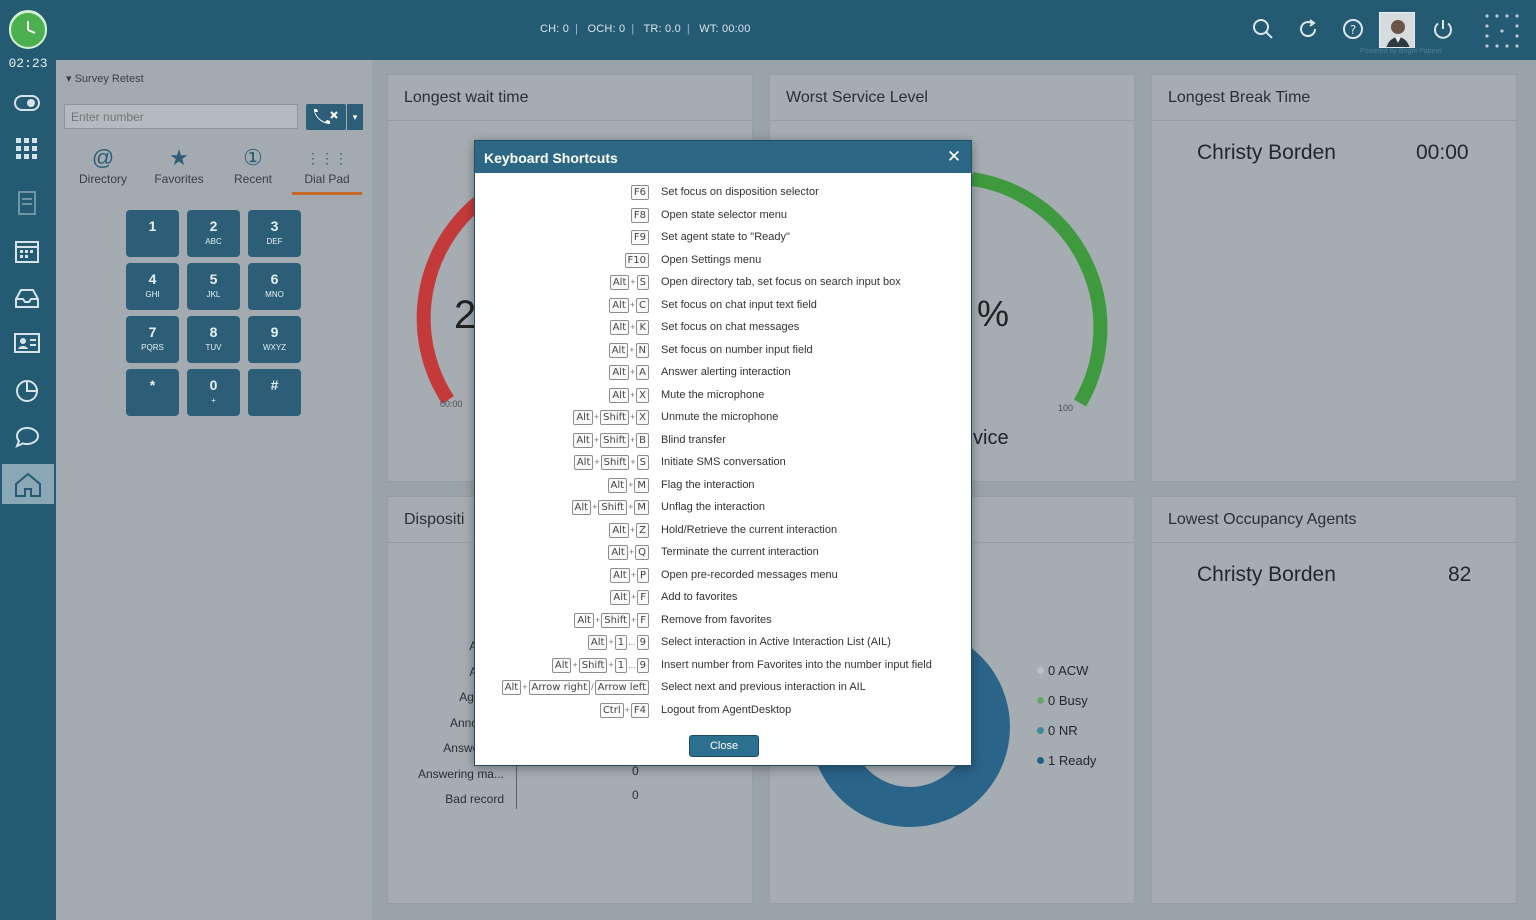  What do you see at coordinates (27, 149) in the screenshot?
I see `apps-icon` at bounding box center [27, 149].